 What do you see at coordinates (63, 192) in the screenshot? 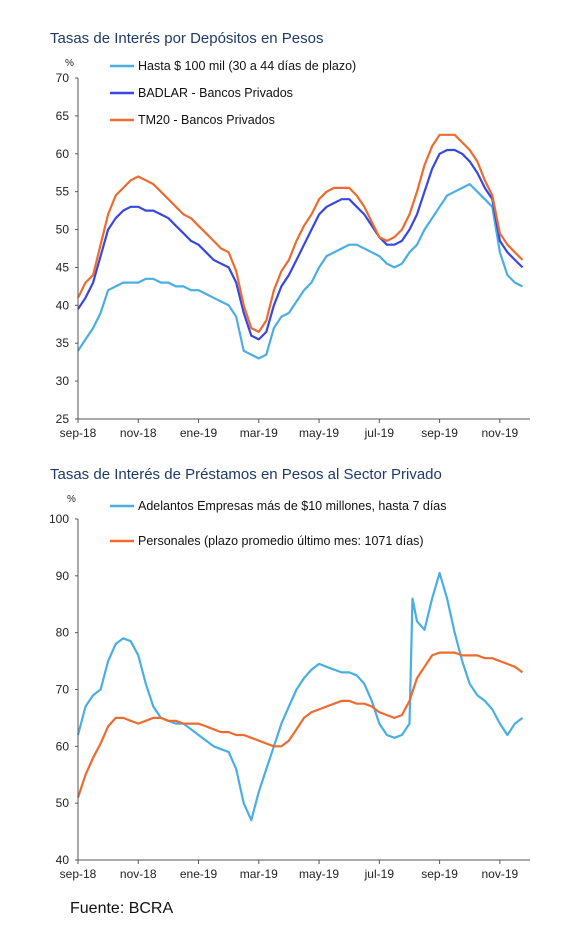
I see `y-tick-label: 55` at bounding box center [63, 192].